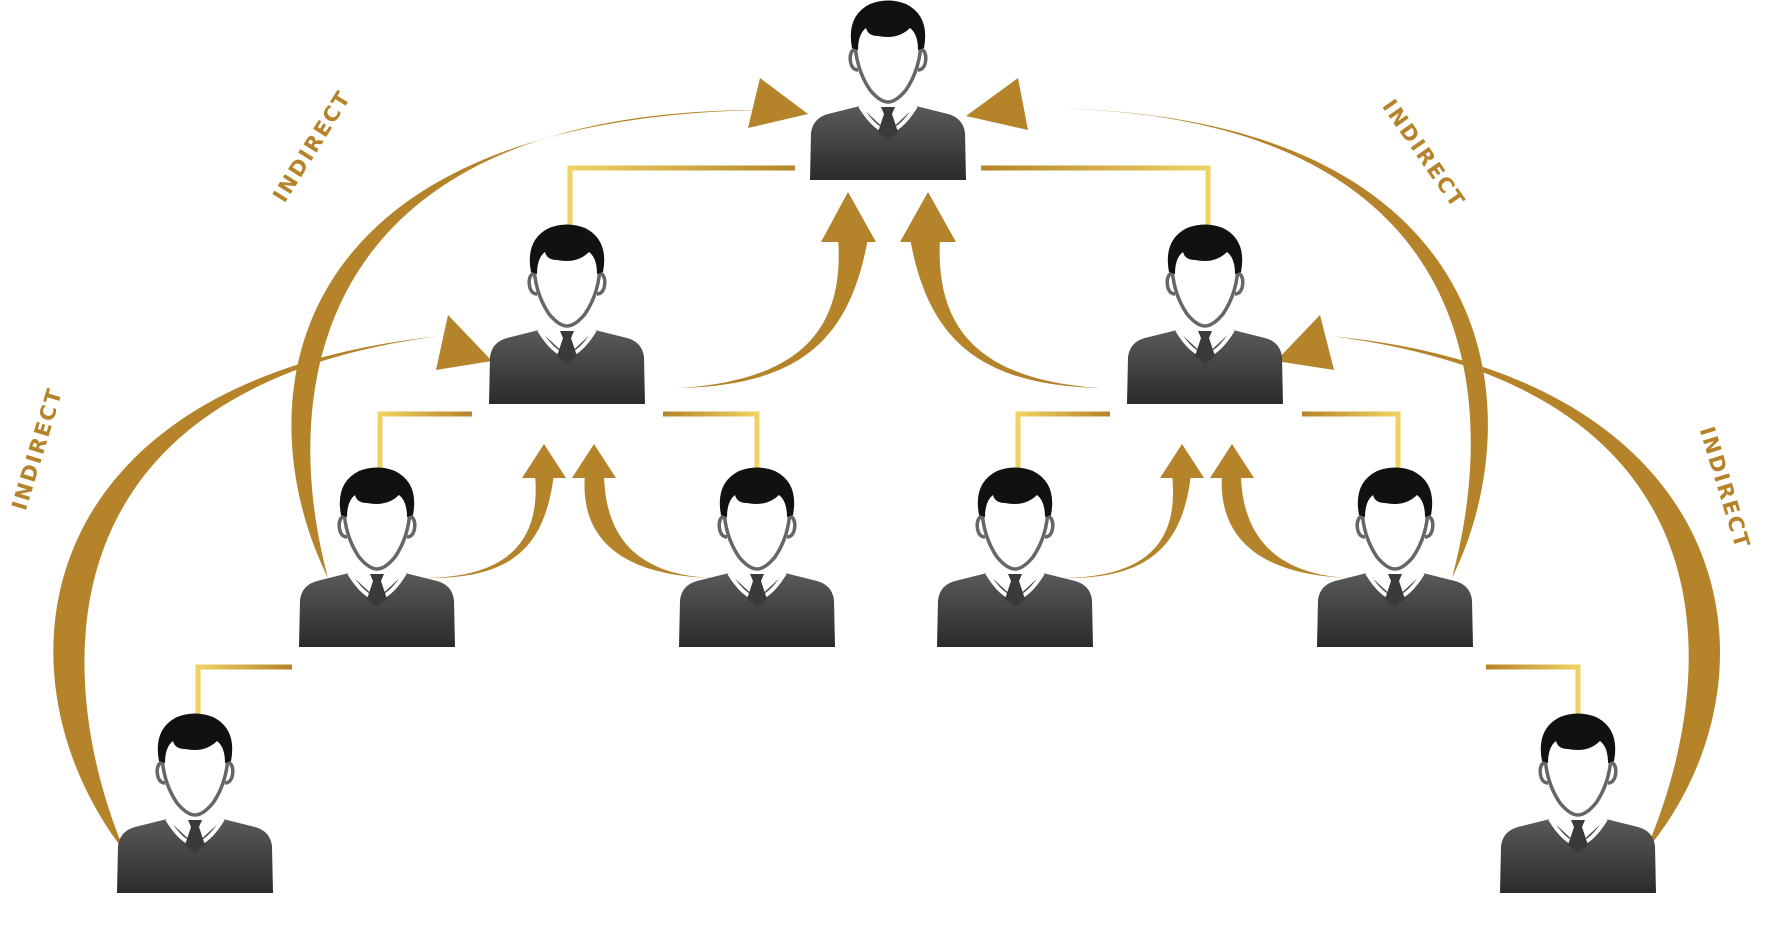  Describe the element at coordinates (594, 461) in the screenshot. I see `arrow-direct-low2-to-mid-left-head` at that location.